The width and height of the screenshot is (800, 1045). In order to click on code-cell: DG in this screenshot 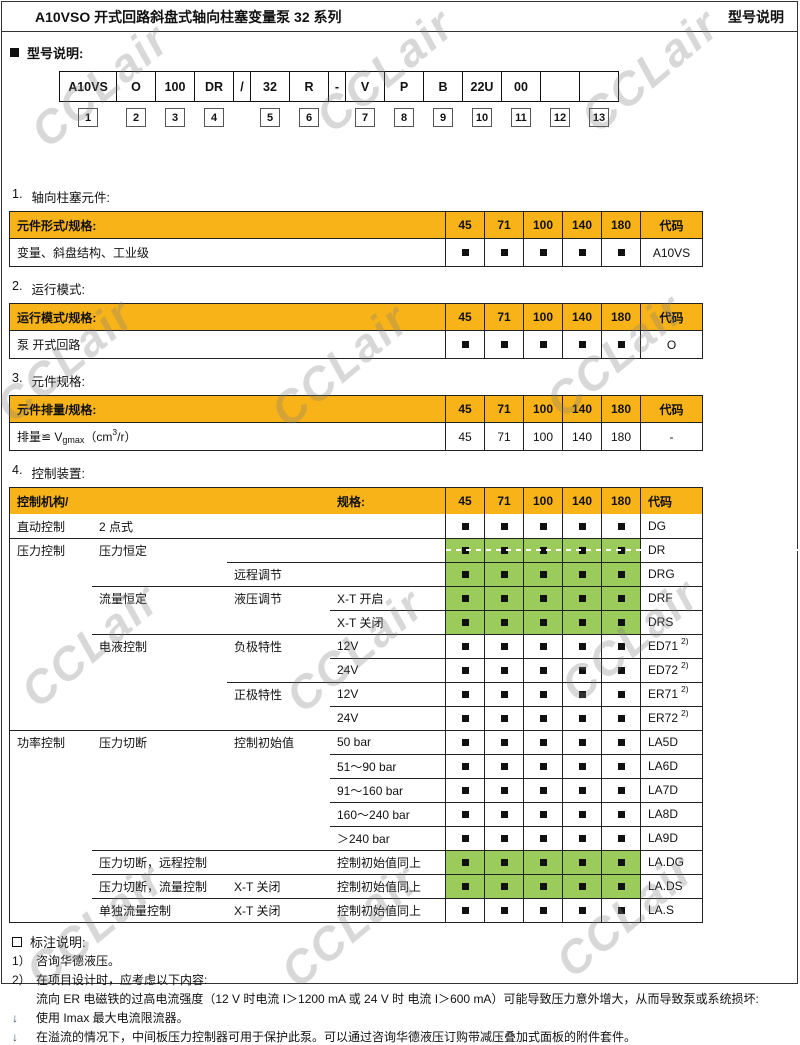, I will do `click(671, 526)`.